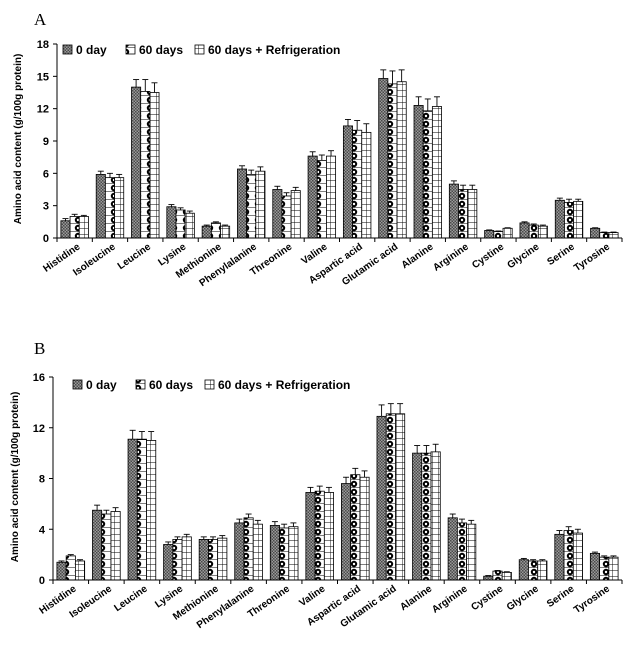  What do you see at coordinates (39, 348) in the screenshot?
I see `panel-label: B` at bounding box center [39, 348].